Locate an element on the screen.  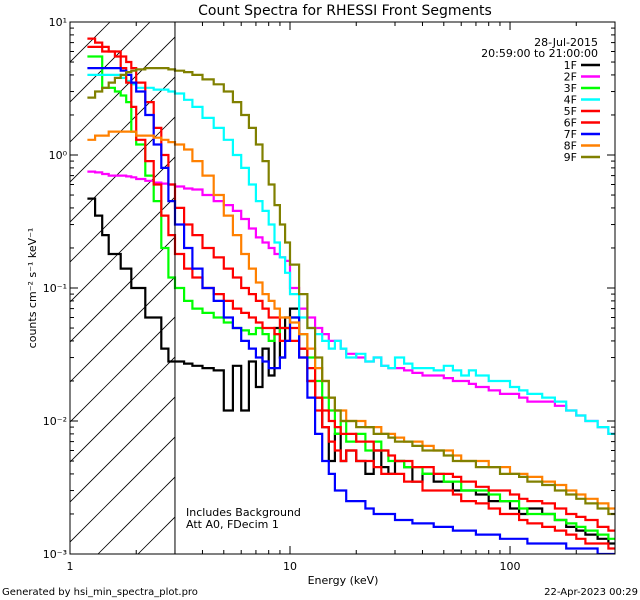
y-tick-label: 10⁻³ is located at coordinates (55, 554).